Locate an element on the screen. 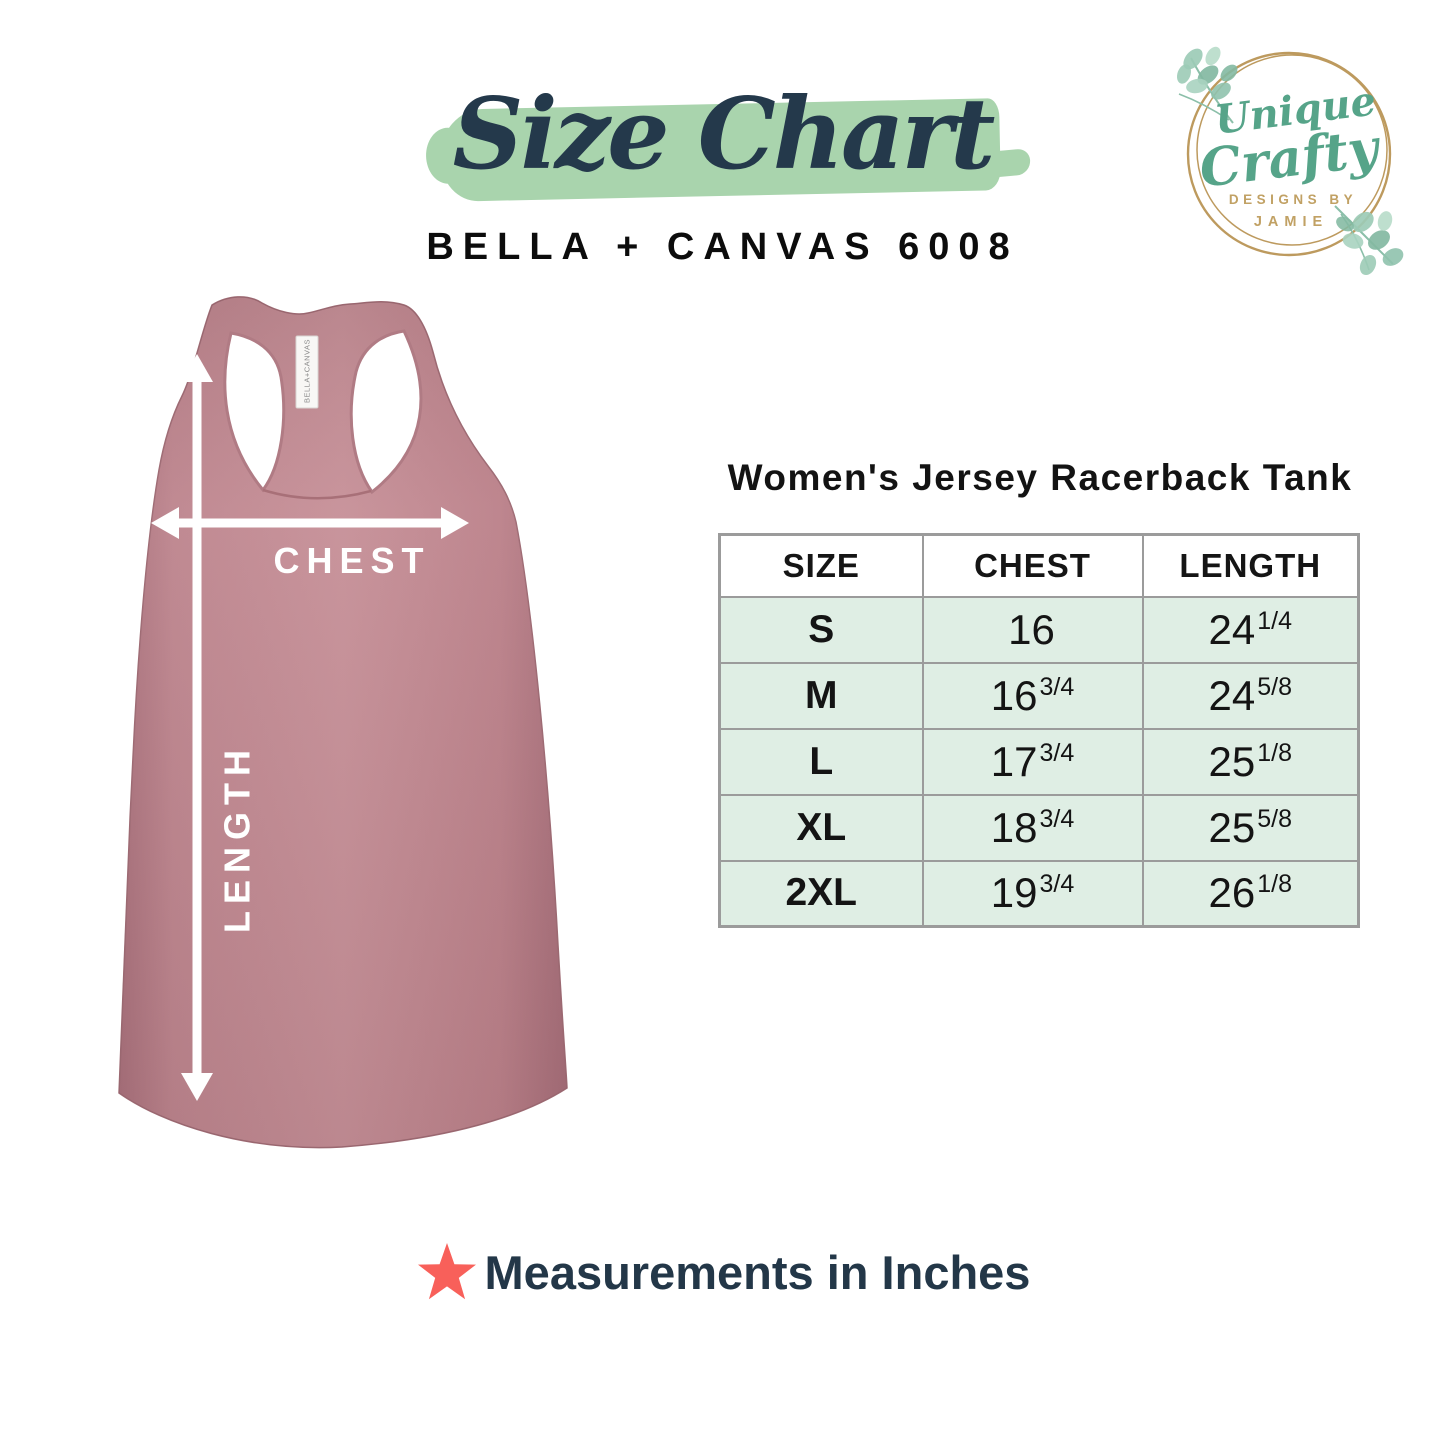 Image resolution: width=1445 pixels, height=1445 pixels. table-row-2xl: 2XL 193/4 261/8 is located at coordinates (1039, 893).